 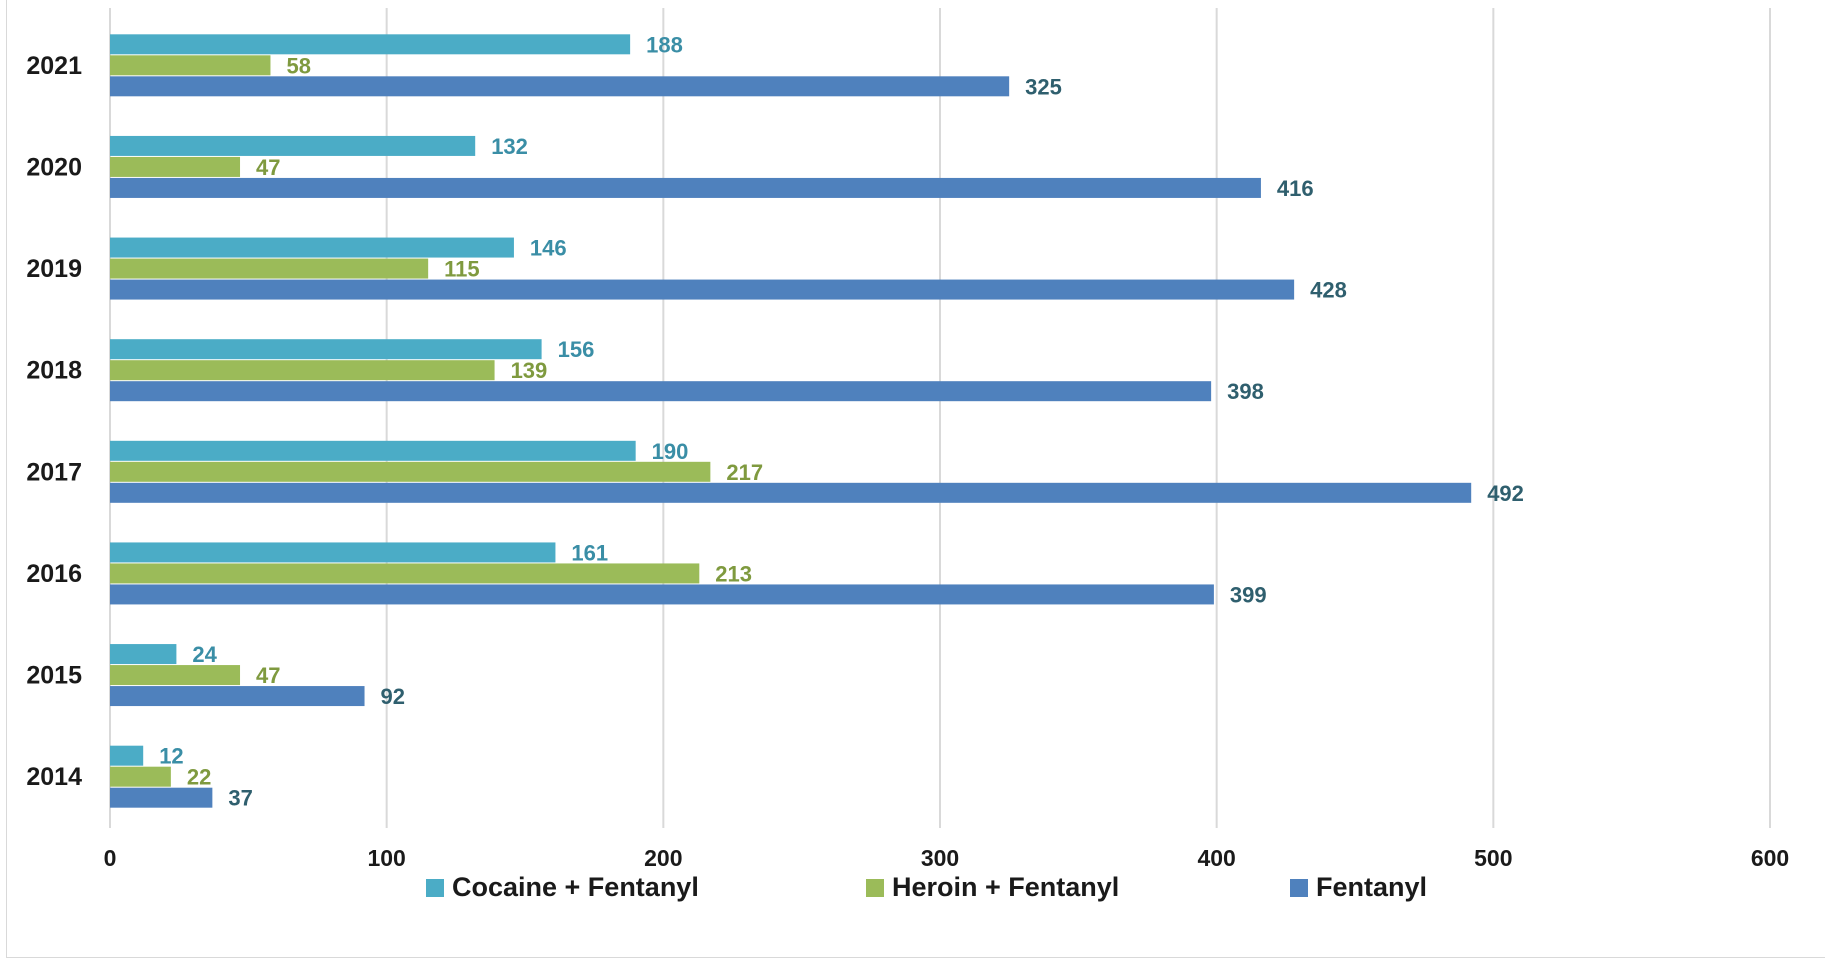 I want to click on x-tick-label: 500, so click(x=1493, y=858).